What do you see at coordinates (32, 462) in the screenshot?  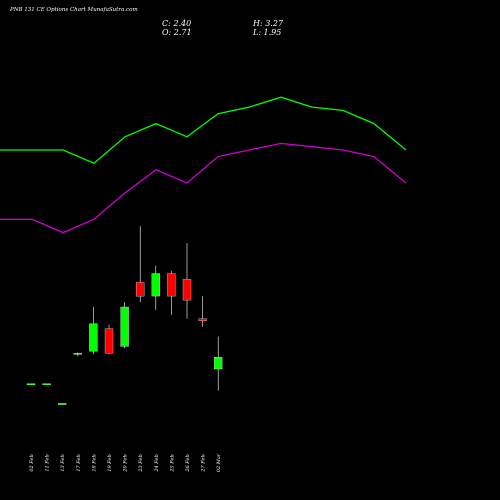 I see `x-tick-label: 02 Feb` at bounding box center [32, 462].